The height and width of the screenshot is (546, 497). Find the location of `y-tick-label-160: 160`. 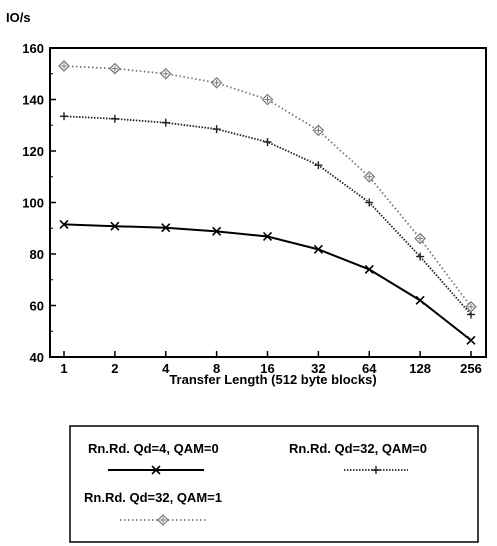

y-tick-label-160: 160 is located at coordinates (33, 48).